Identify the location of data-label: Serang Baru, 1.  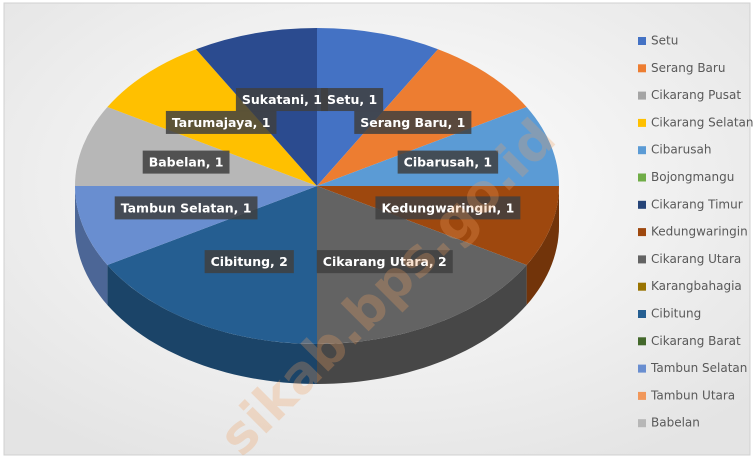
(412, 122).